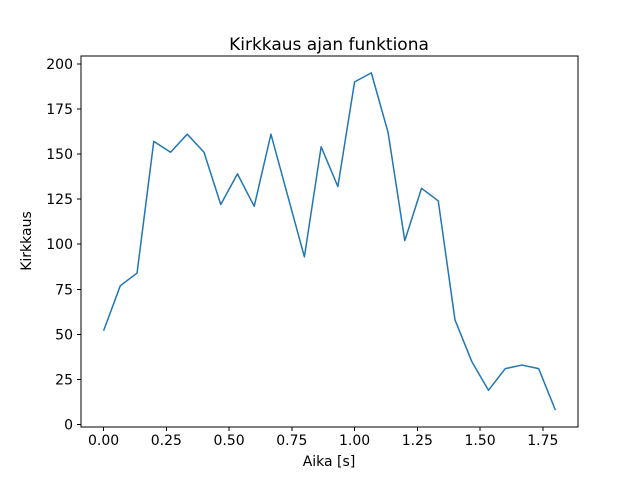 The height and width of the screenshot is (480, 640). Describe the element at coordinates (354, 441) in the screenshot. I see `x-tick-label: 1.00` at that location.